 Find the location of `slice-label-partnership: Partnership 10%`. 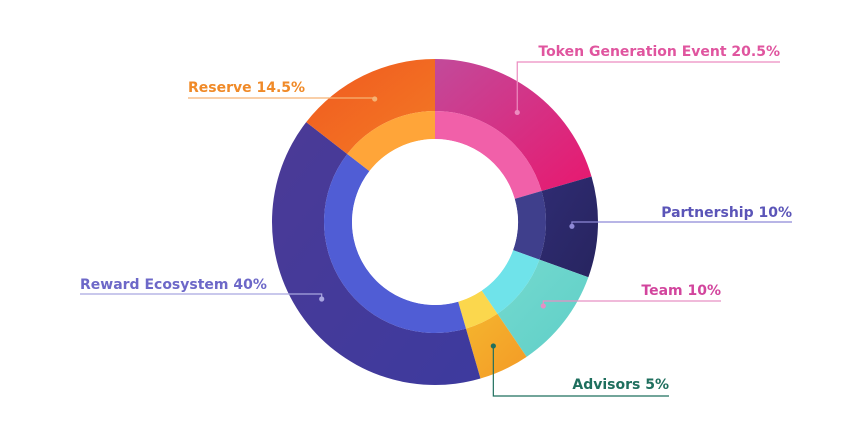

slice-label-partnership: Partnership 10% is located at coordinates (726, 213).